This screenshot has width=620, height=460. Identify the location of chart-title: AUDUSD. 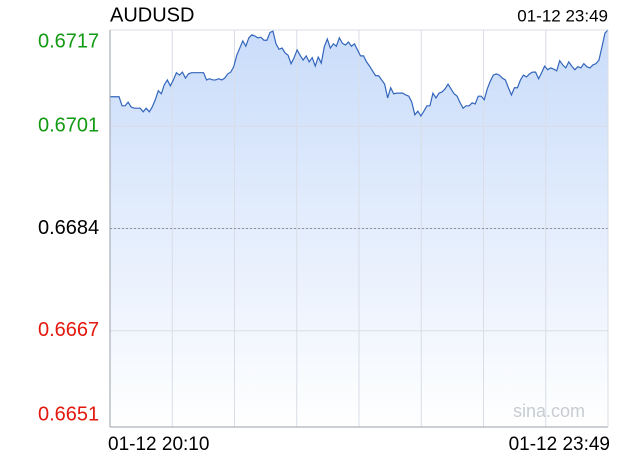
(152, 15).